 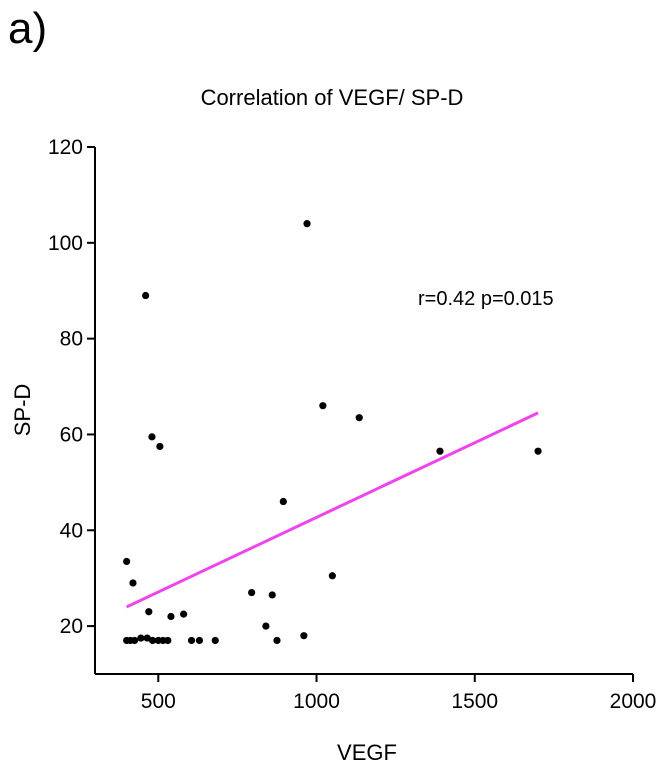 I want to click on y-tick-label: 40, so click(x=71, y=530).